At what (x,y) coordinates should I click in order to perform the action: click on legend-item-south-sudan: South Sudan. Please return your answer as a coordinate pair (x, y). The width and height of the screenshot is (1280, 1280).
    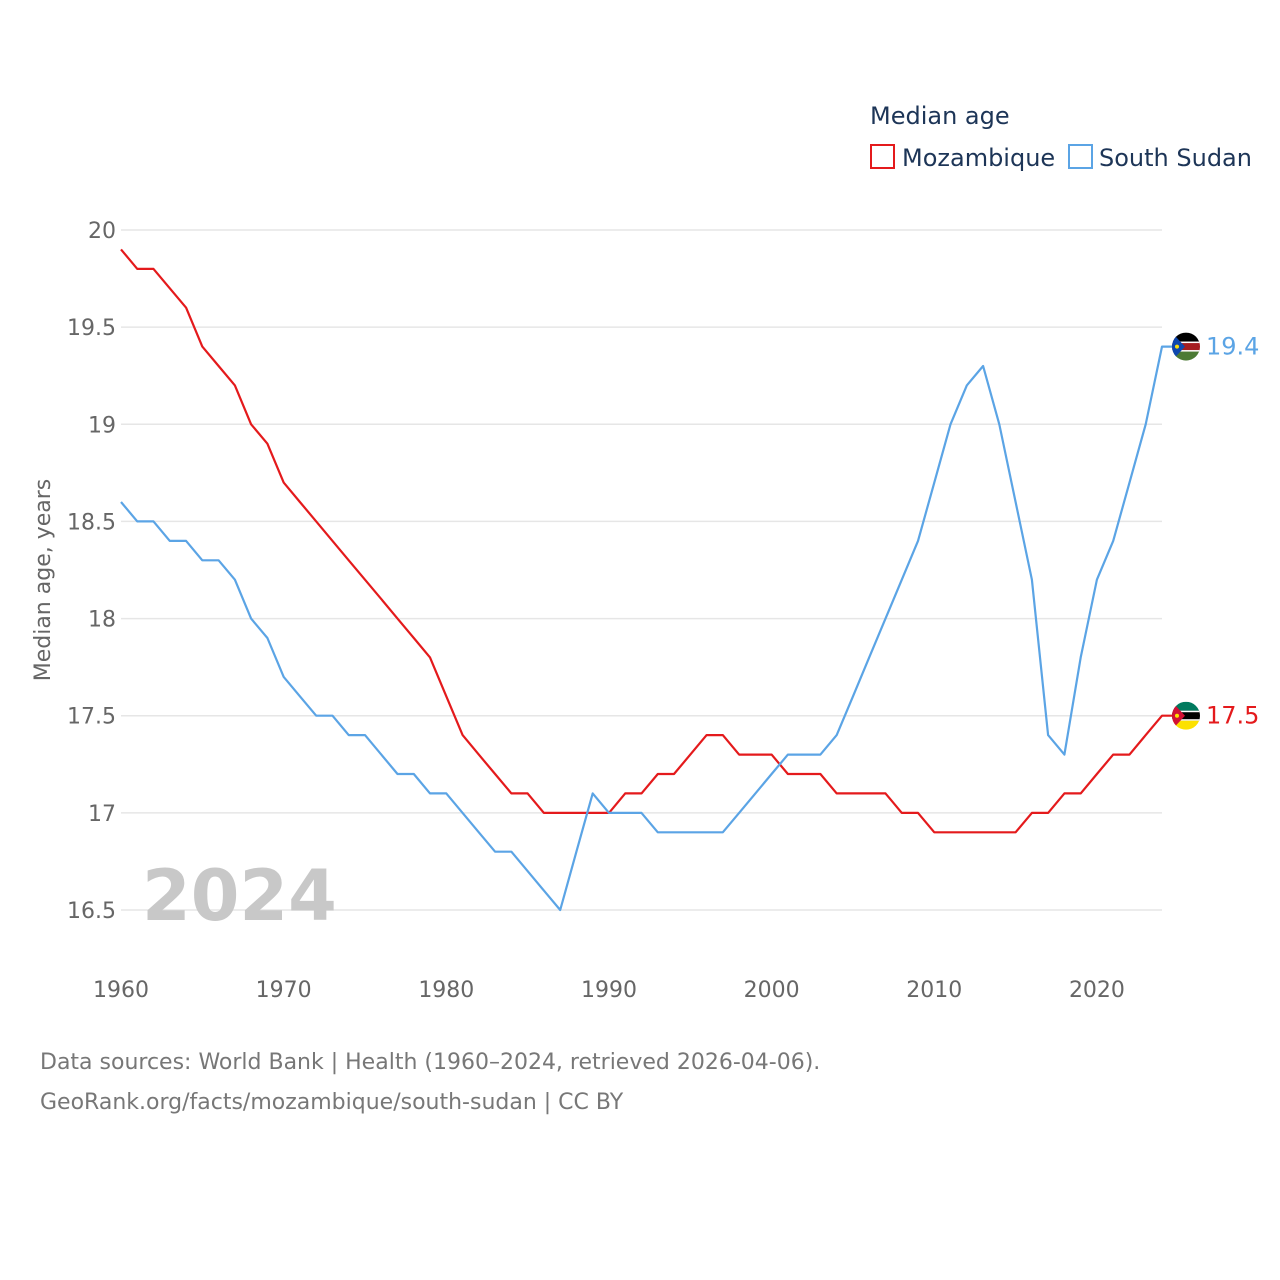
    Looking at the image, I should click on (1160, 158).